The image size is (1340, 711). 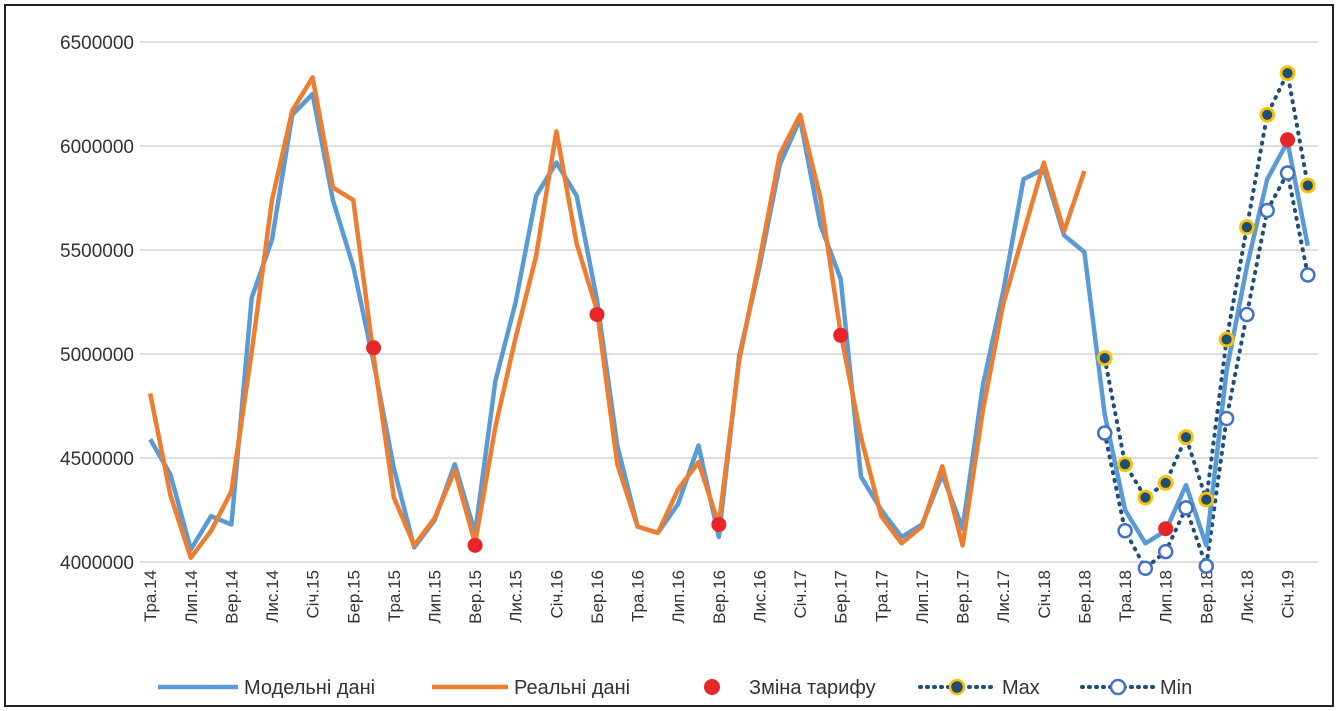 What do you see at coordinates (353, 597) in the screenshot?
I see `x-tick-label: Бер.15` at bounding box center [353, 597].